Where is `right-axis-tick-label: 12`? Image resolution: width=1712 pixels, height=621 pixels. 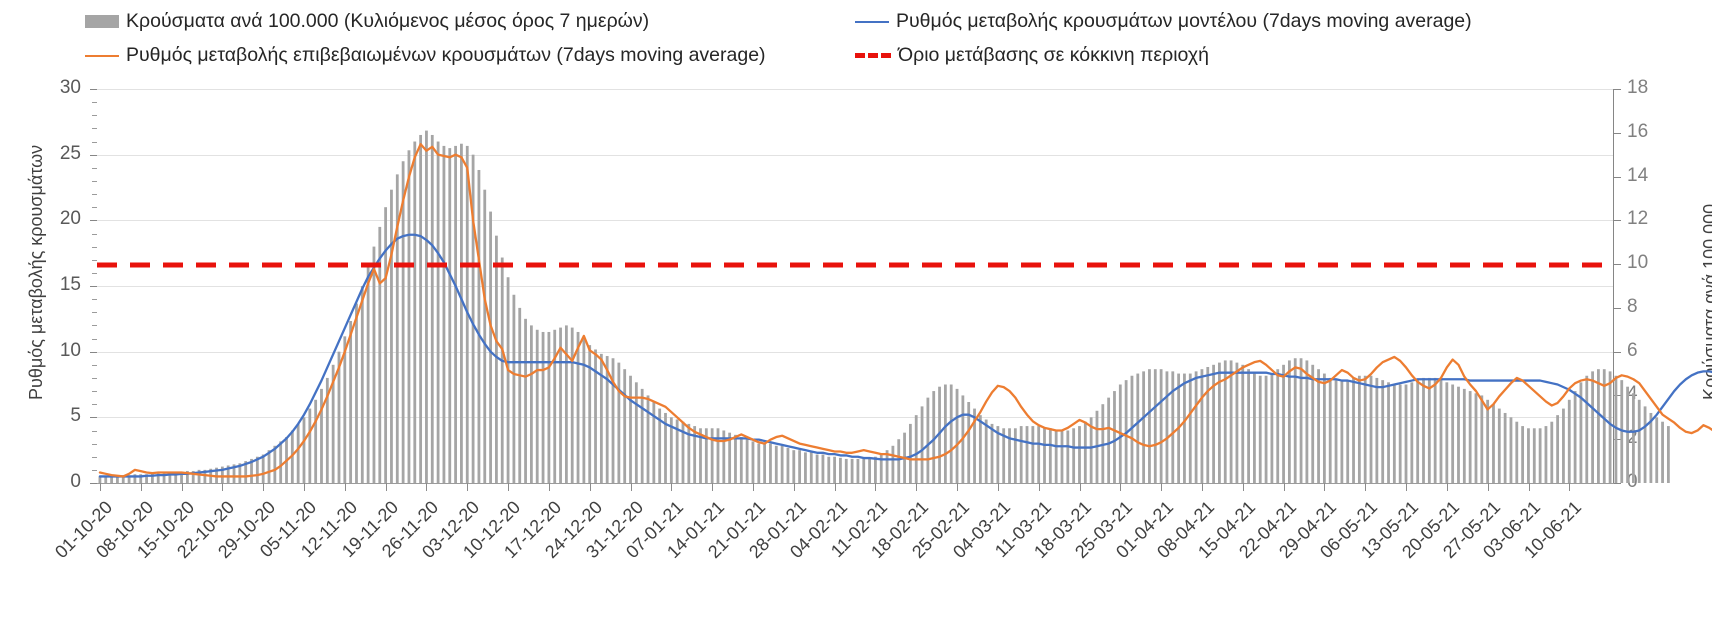 right-axis-tick-label: 12 is located at coordinates (1638, 219).